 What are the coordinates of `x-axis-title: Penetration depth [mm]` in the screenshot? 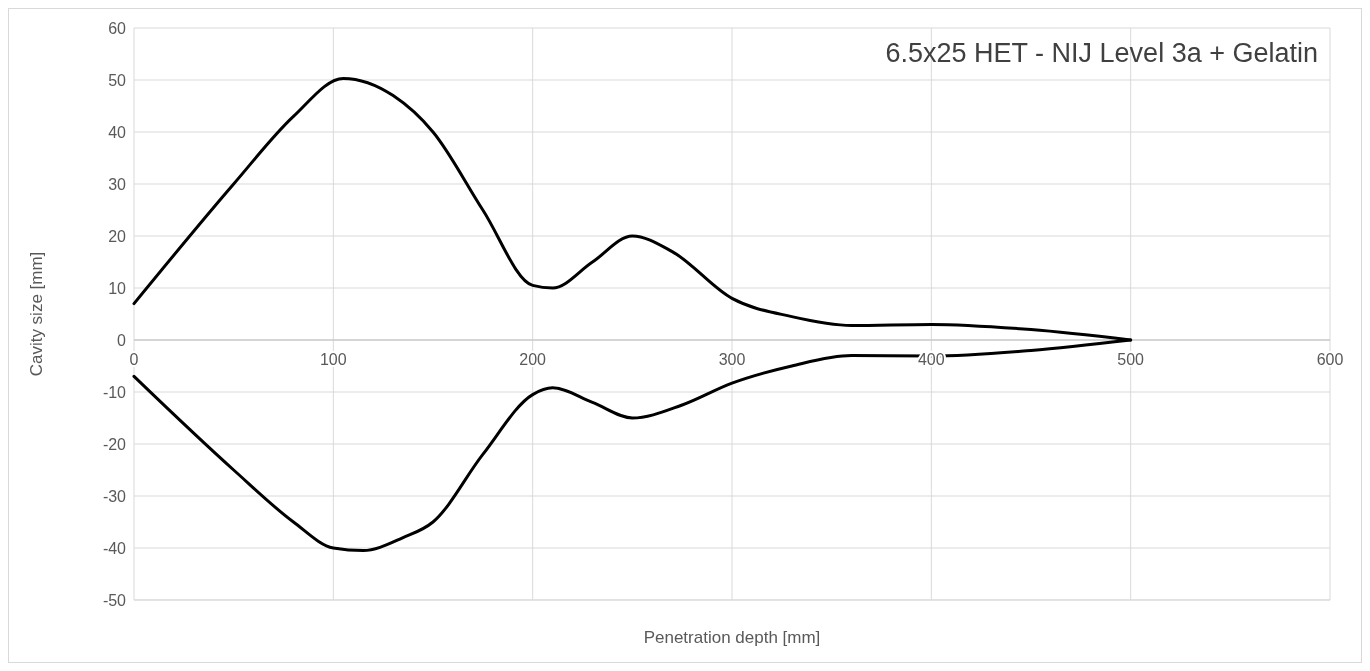 It's located at (732, 637).